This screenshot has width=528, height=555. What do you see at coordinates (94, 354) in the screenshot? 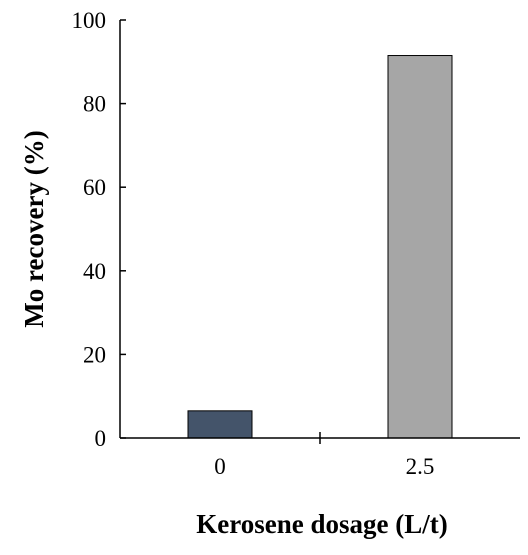
I see `y-tick-label: 20` at bounding box center [94, 354].